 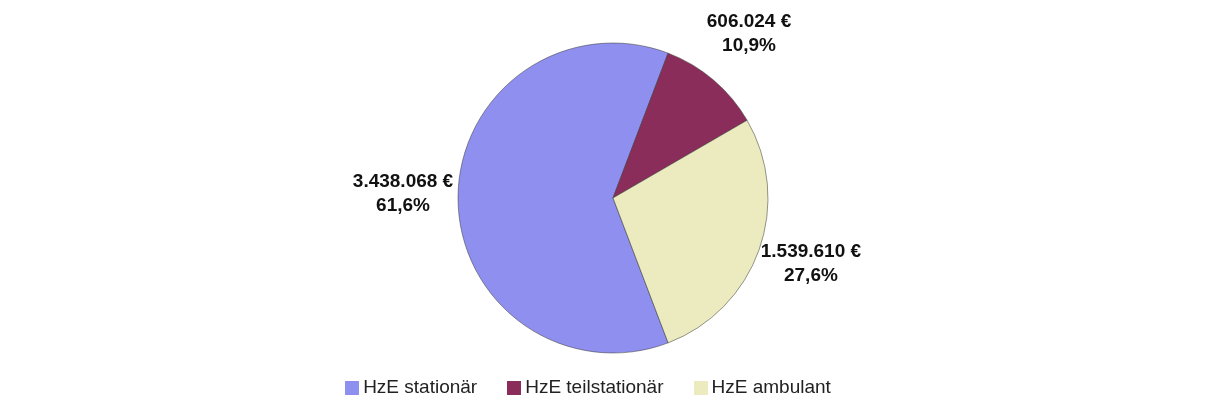 What do you see at coordinates (811, 263) in the screenshot?
I see `data-label: 1.539.610 € 27,6%` at bounding box center [811, 263].